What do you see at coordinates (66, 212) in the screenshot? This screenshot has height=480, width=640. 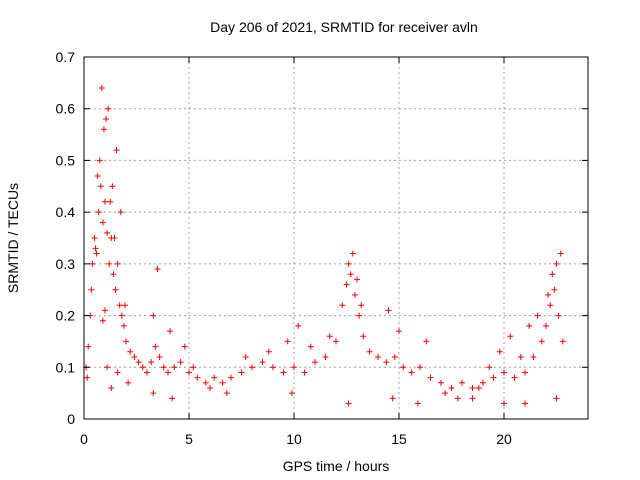 I see `y-tick-label: 0.4` at bounding box center [66, 212].